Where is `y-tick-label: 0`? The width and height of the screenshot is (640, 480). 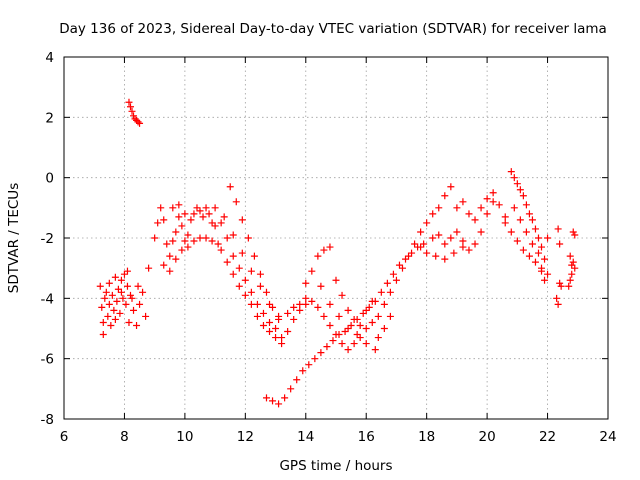
y-tick-label: 0 is located at coordinates (49, 179).